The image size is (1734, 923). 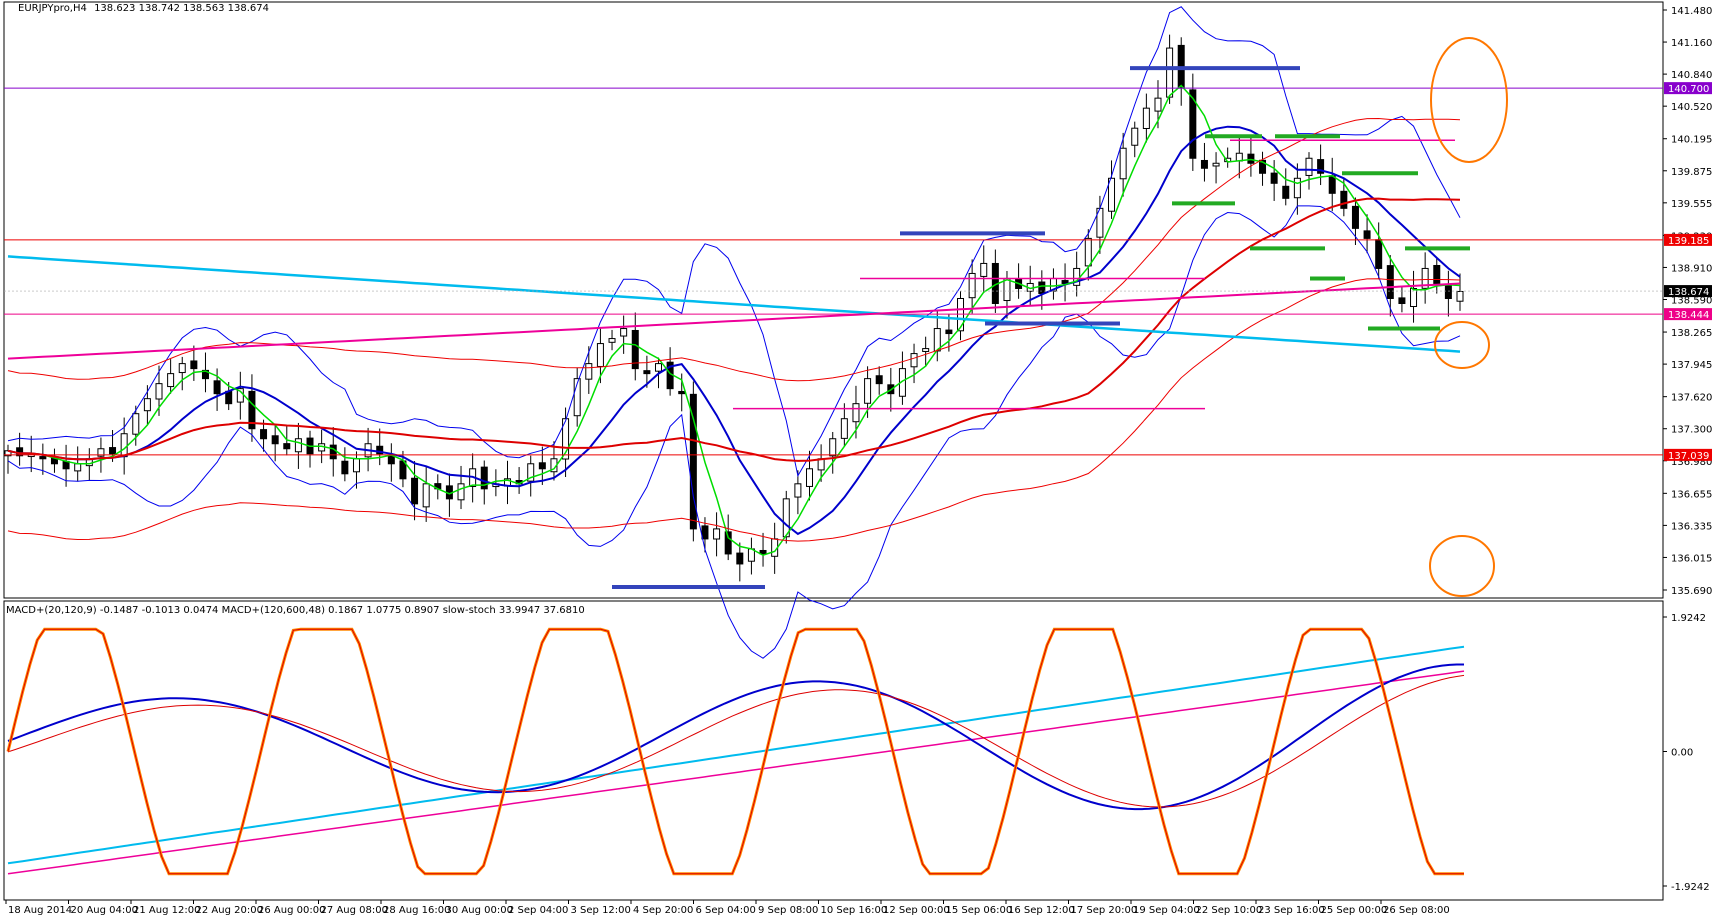 What do you see at coordinates (726, 910) in the screenshot?
I see `x-tick-label: 6 Sep 04:00` at bounding box center [726, 910].